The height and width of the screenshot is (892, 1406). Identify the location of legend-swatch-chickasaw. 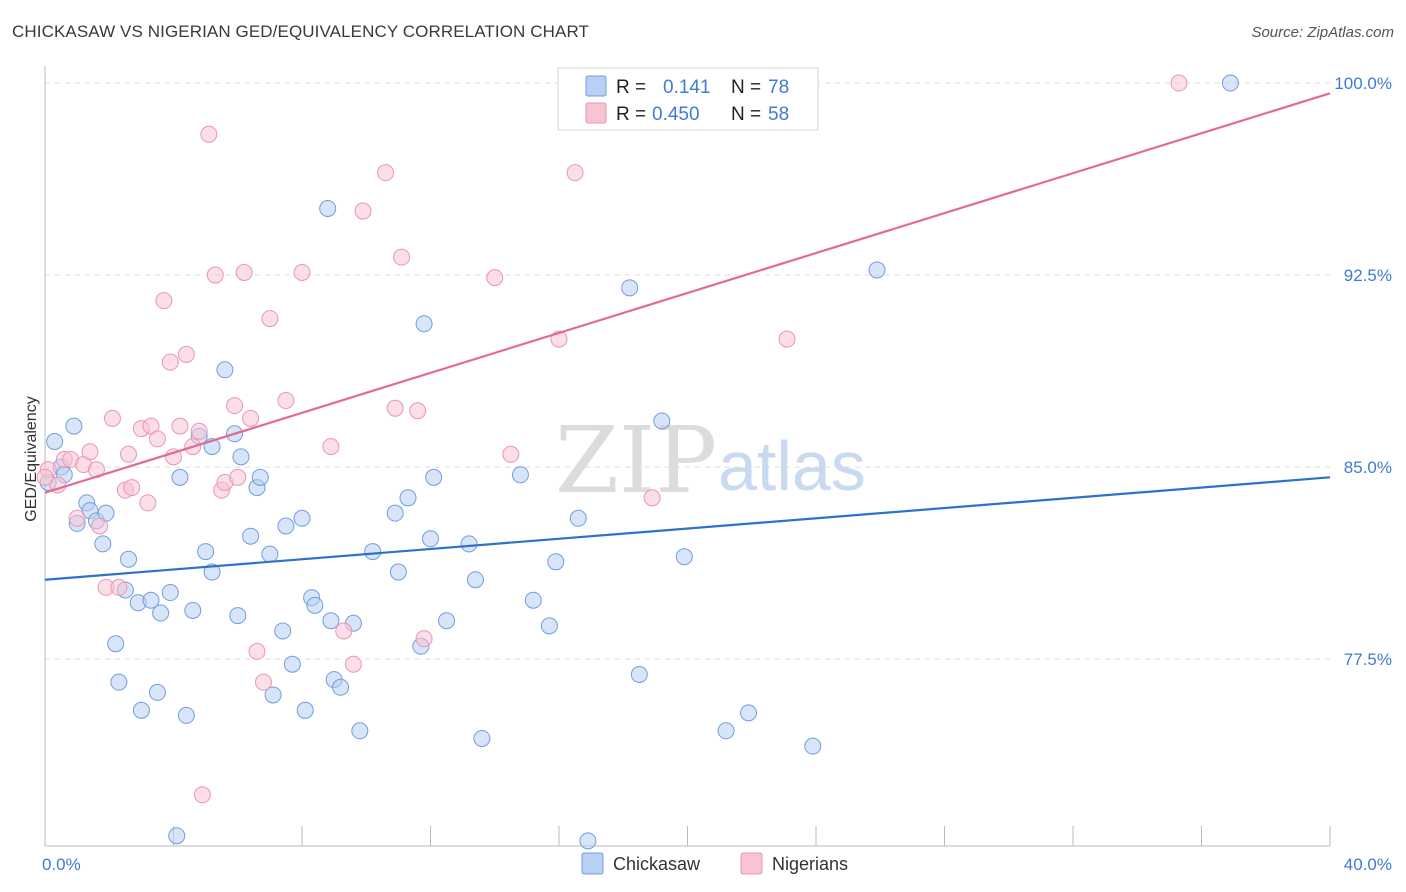
(596, 86).